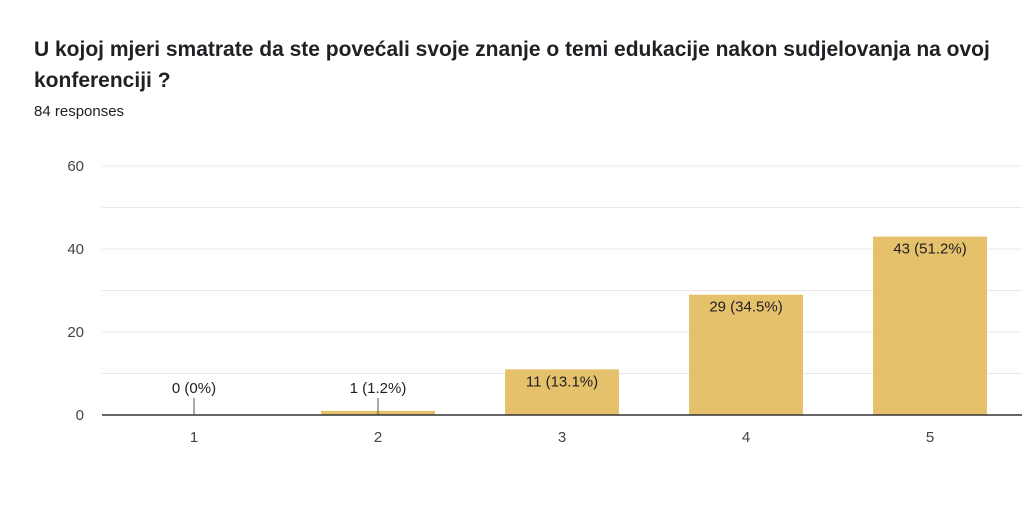 This screenshot has height=520, width=1024. Describe the element at coordinates (75, 249) in the screenshot. I see `y-tick-label: 40` at that location.